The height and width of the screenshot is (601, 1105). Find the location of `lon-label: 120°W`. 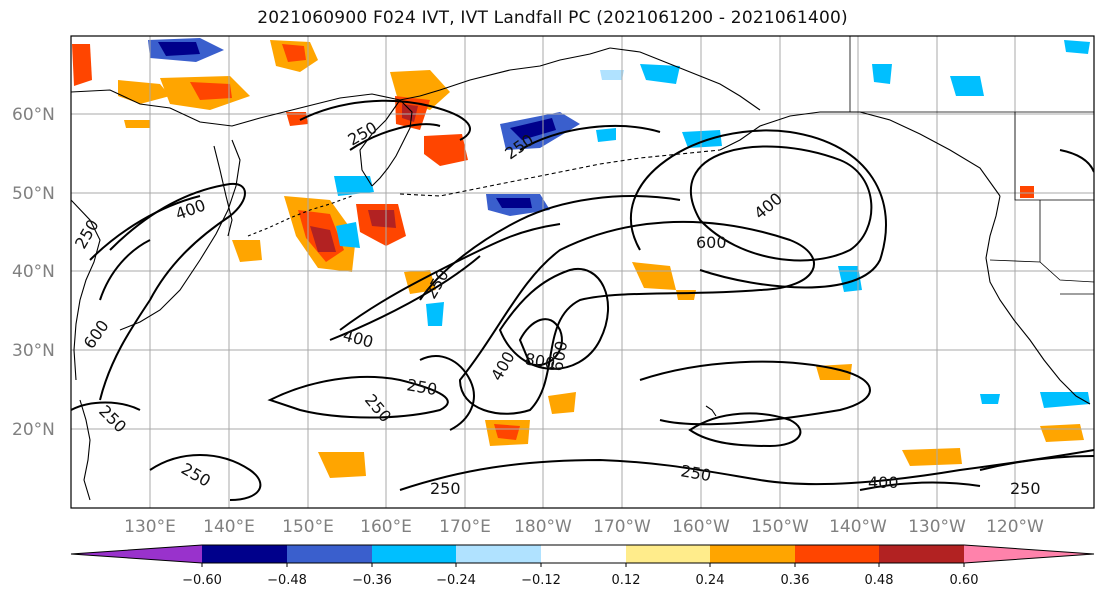

lon-label: 120°W is located at coordinates (1015, 527).